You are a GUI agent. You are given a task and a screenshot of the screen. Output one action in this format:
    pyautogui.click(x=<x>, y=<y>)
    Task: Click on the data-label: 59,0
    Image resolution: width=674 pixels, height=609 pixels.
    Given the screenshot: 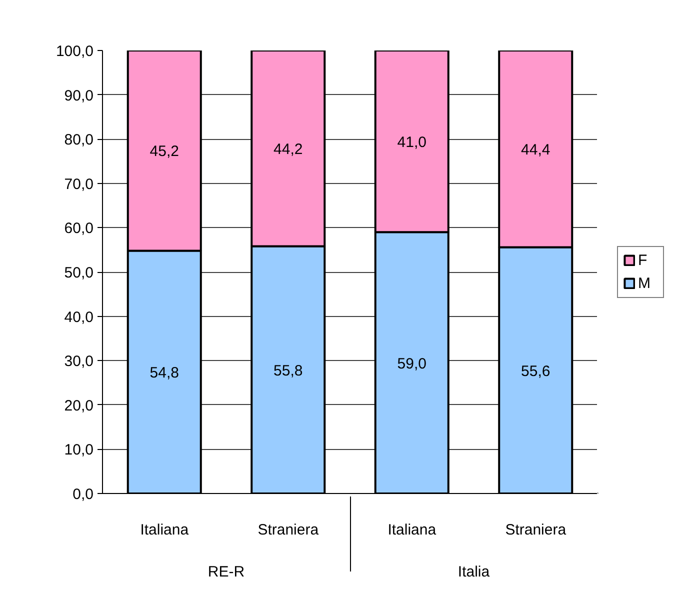 What is the action you would take?
    pyautogui.click(x=411, y=363)
    